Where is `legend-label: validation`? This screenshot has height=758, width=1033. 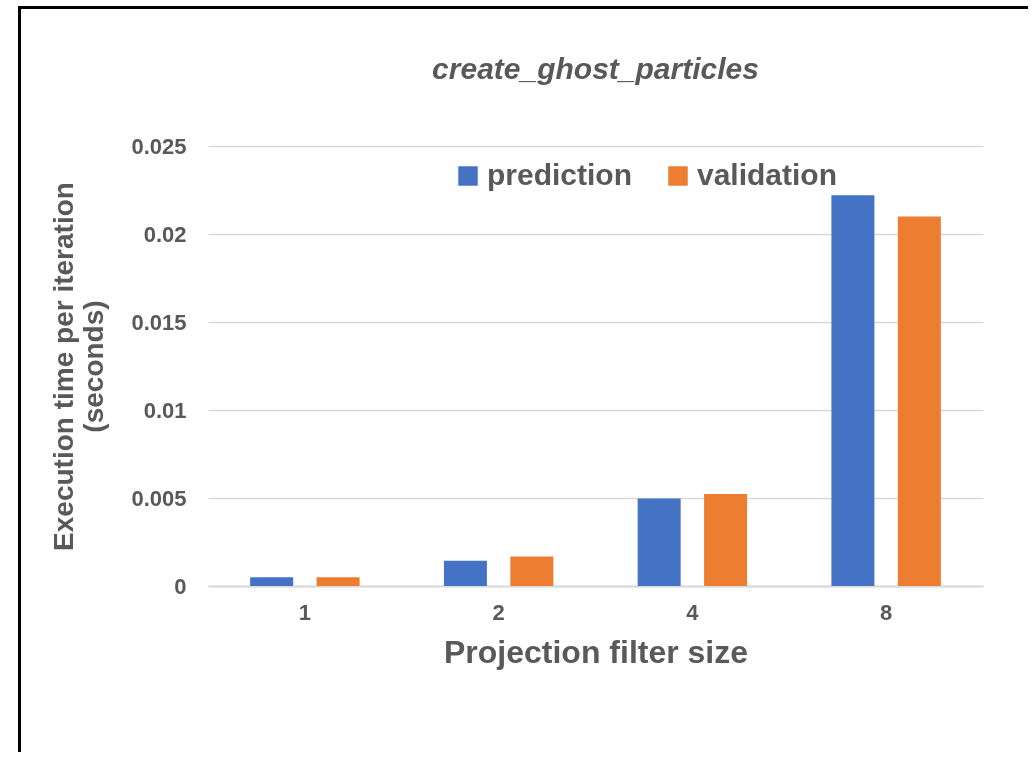
legend-label: validation is located at coordinates (767, 174).